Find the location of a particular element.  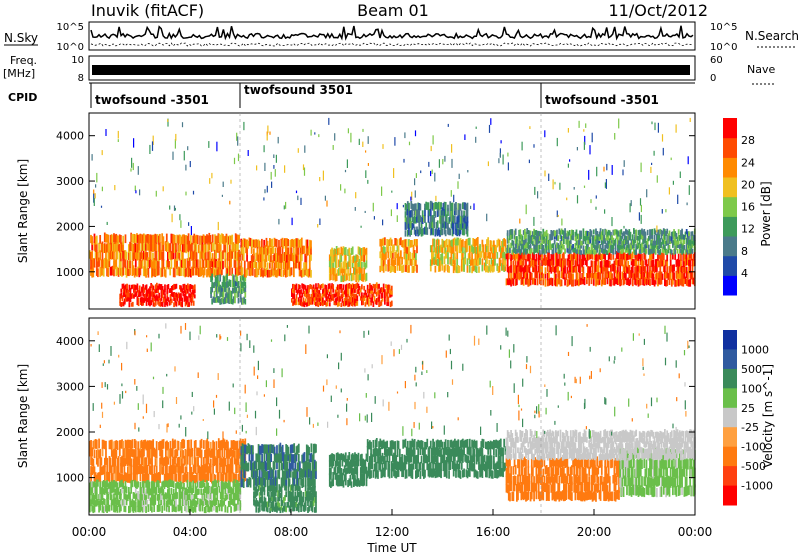

y-tick-label: 1000 is located at coordinates (70, 272).